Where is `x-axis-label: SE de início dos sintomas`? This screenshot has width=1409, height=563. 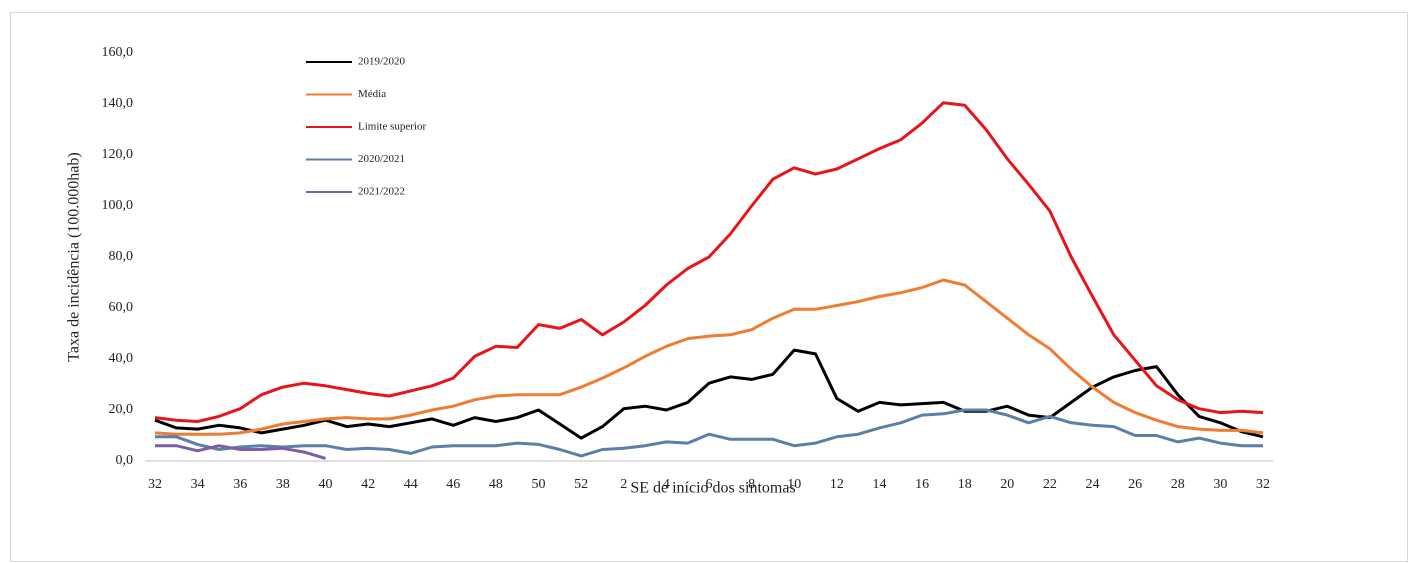
x-axis-label: SE de início dos sintomas is located at coordinates (712, 488).